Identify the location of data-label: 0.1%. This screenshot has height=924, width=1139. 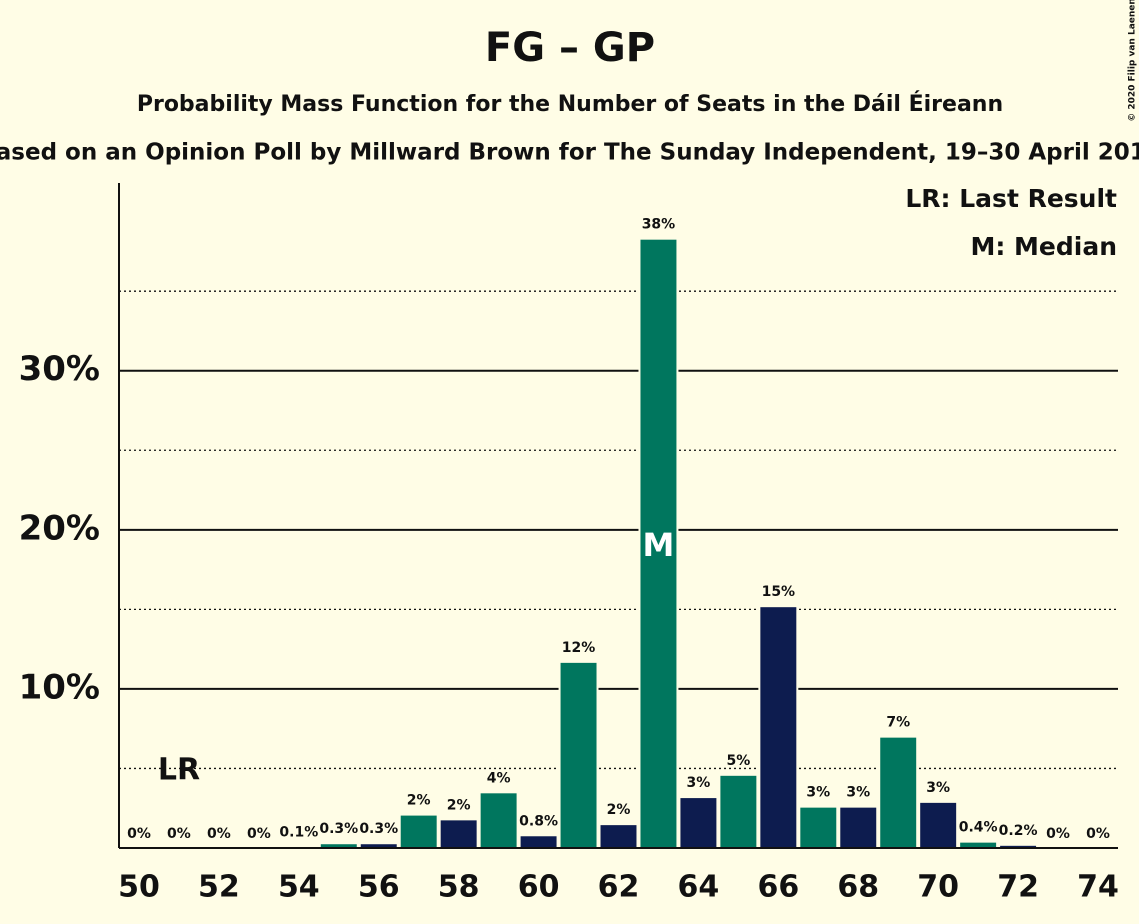
(298, 832).